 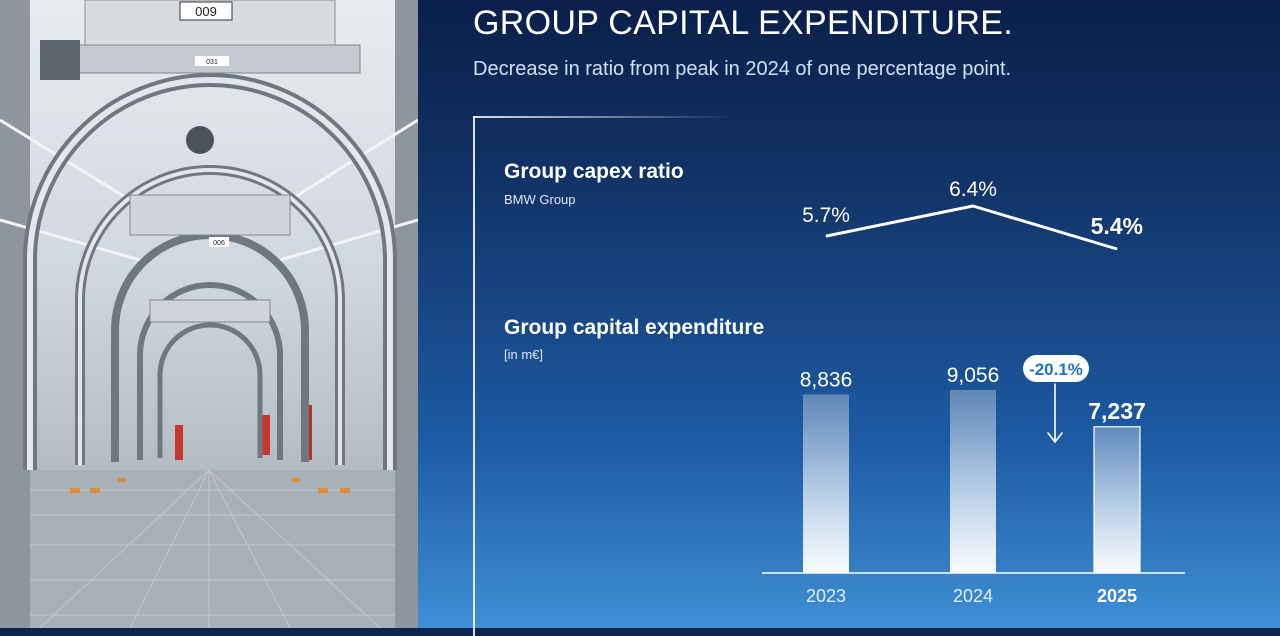 I want to click on change-badge, so click(x=1056, y=368).